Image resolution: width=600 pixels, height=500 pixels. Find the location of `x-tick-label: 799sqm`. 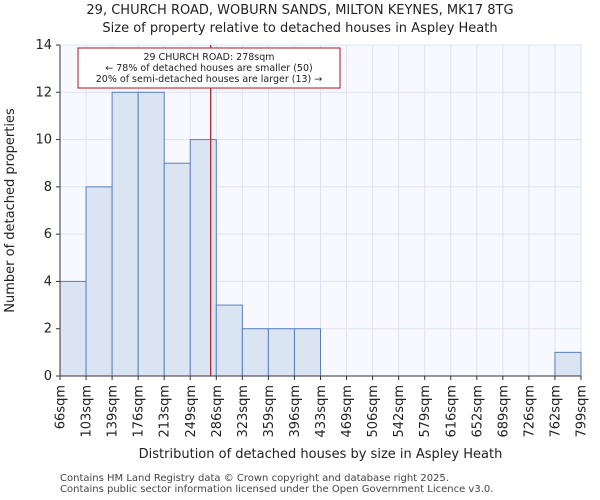

x-tick-label: 799sqm is located at coordinates (582, 411).